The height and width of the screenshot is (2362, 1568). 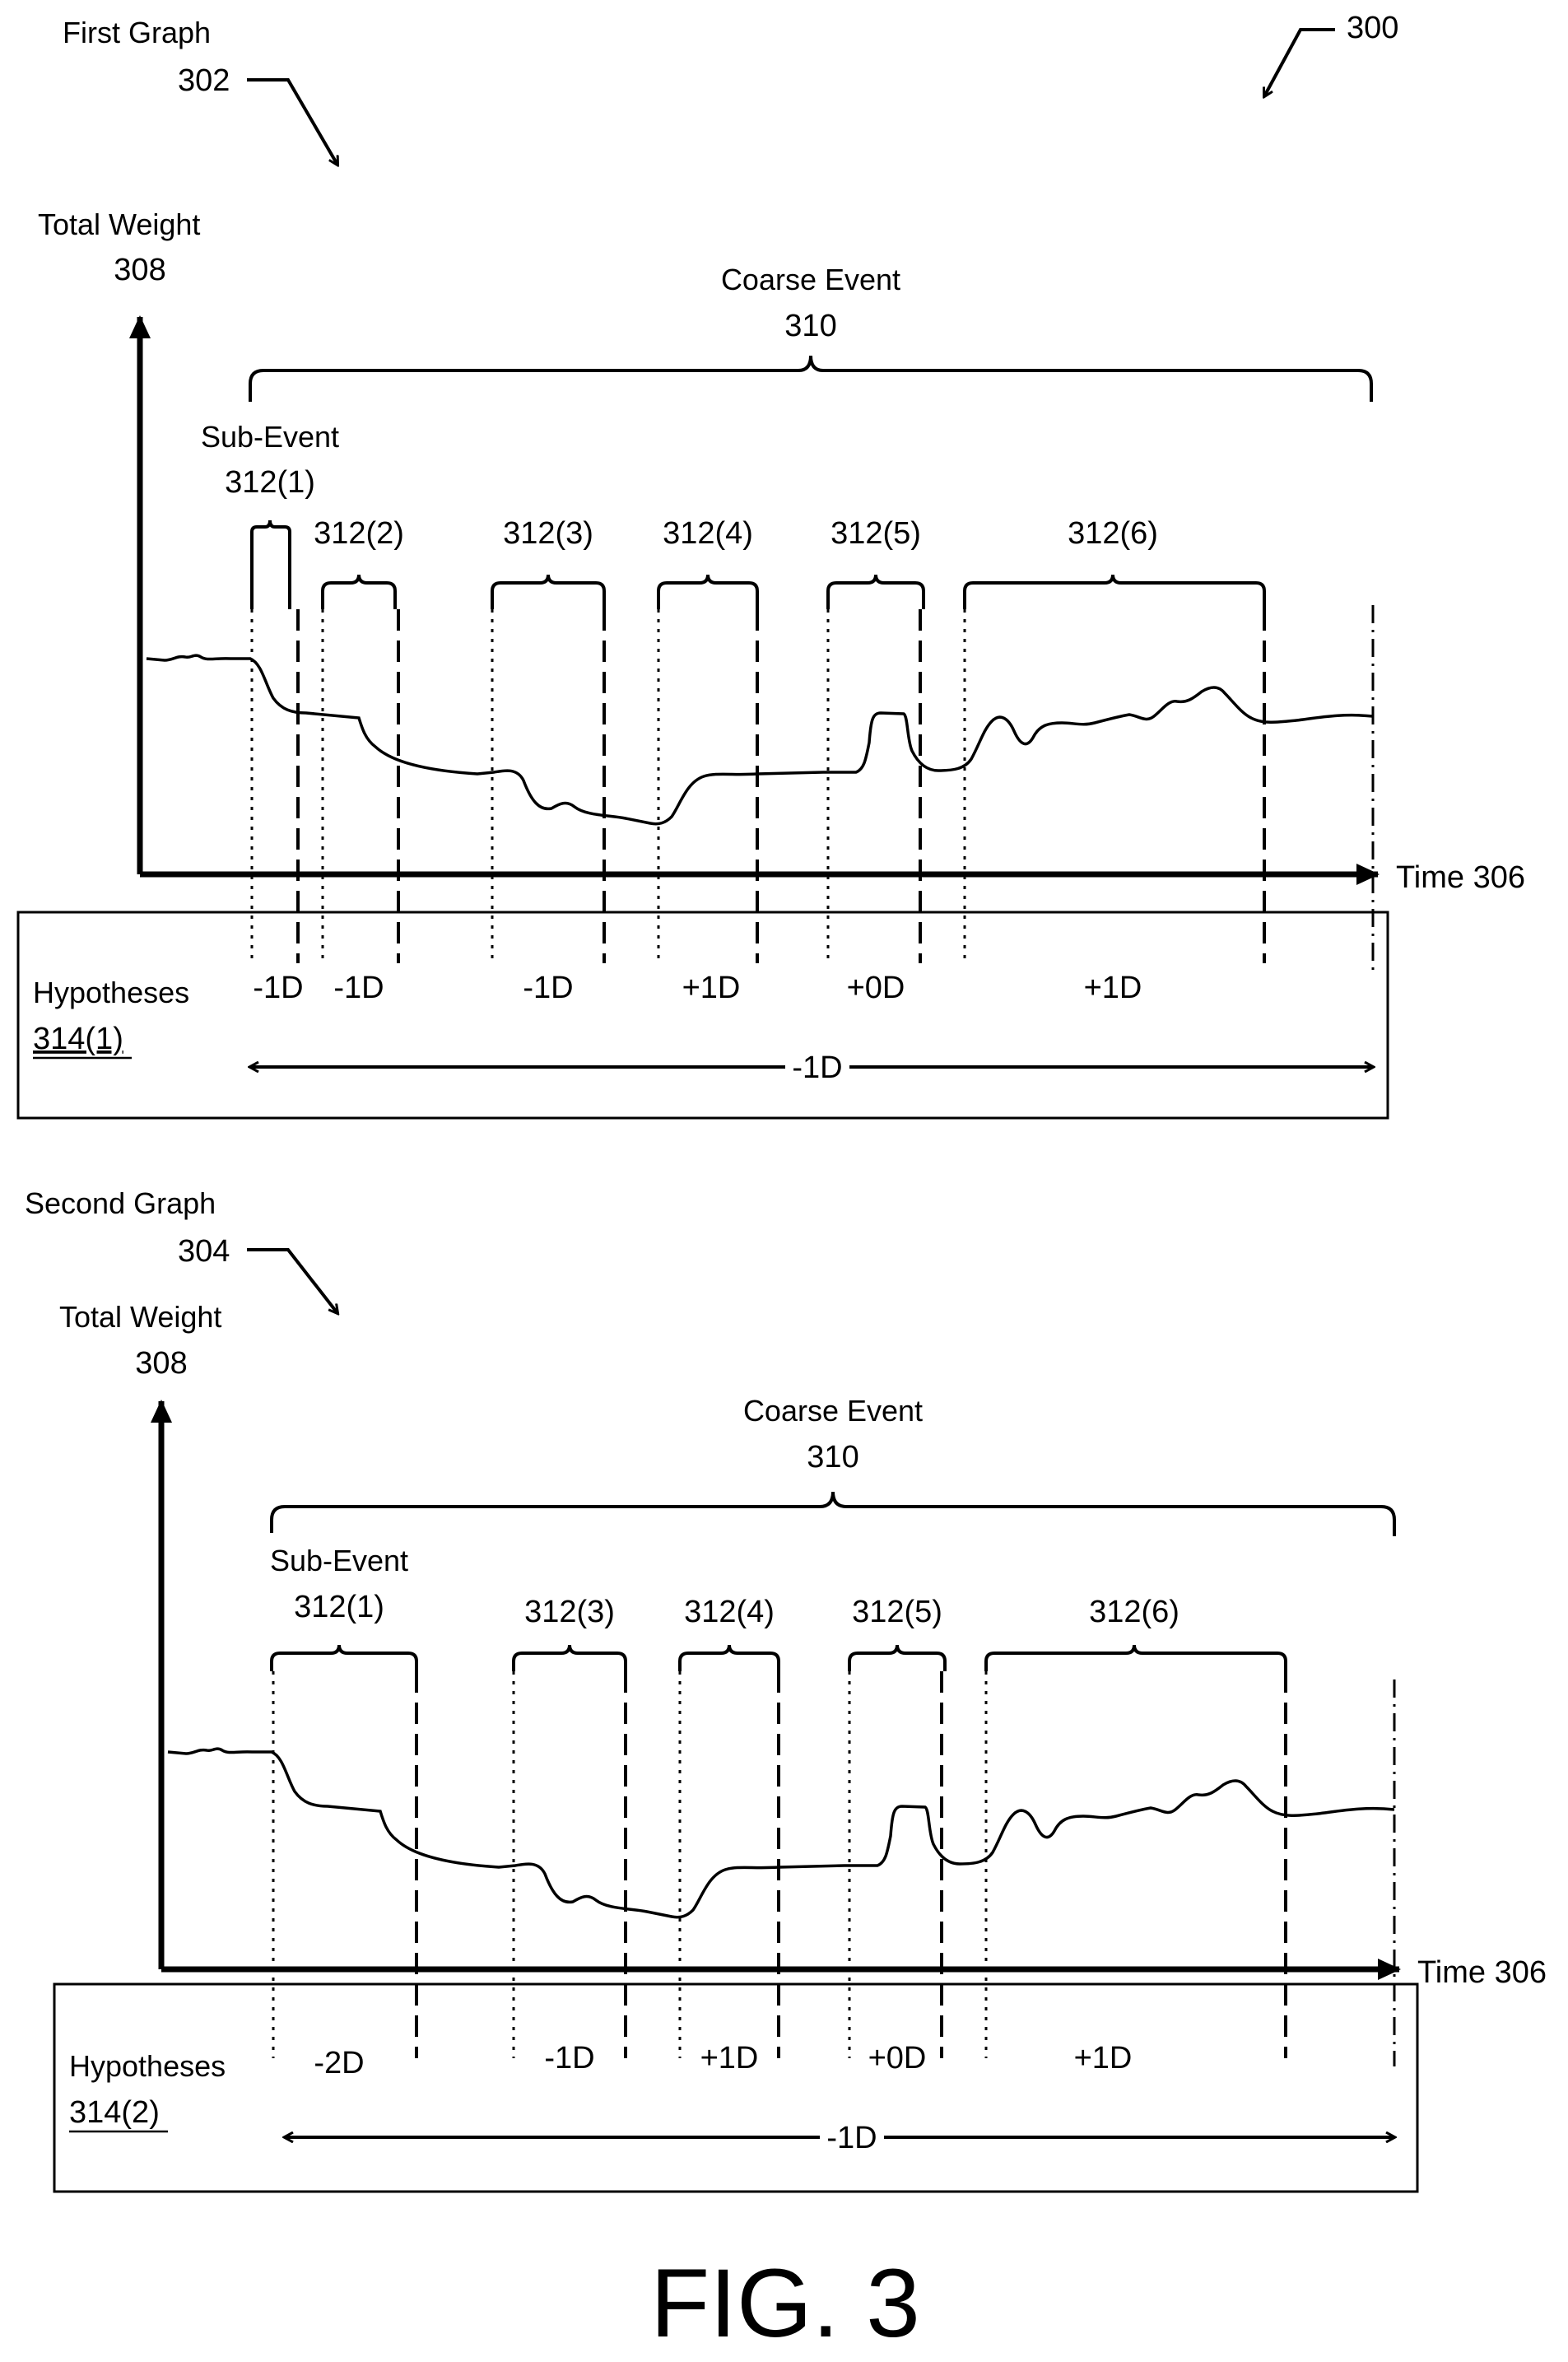 I want to click on second-graph-number: 304, so click(x=204, y=1251).